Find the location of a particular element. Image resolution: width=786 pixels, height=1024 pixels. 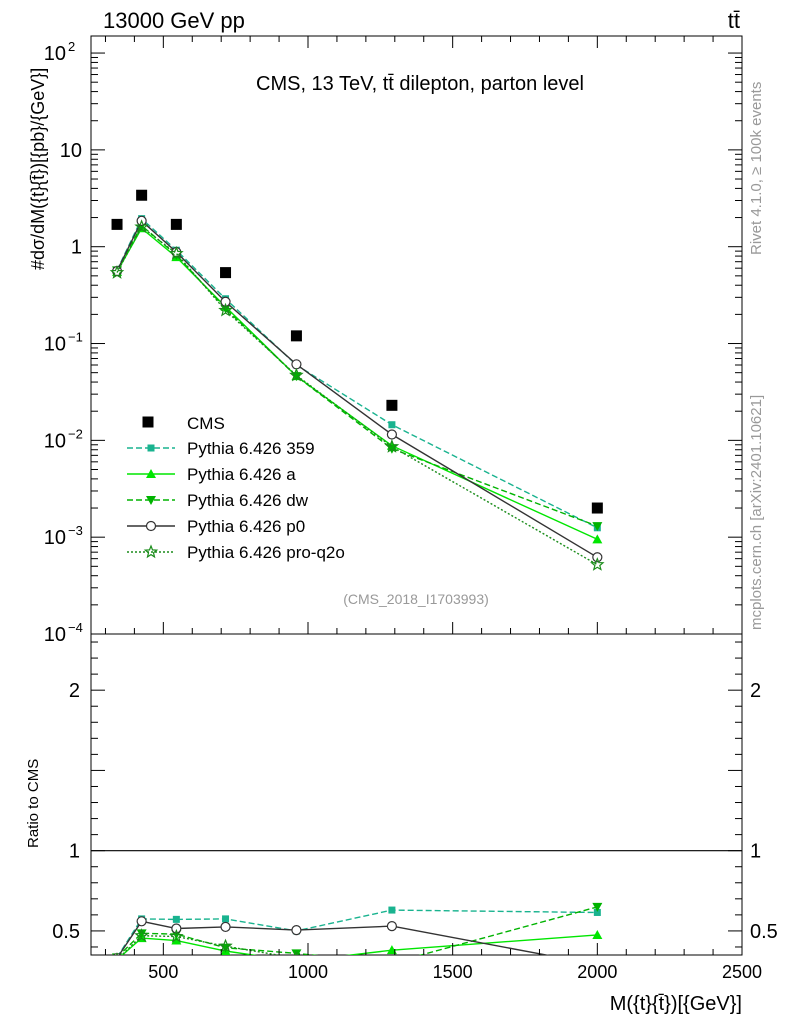

analysis-label: (CMS_2018_I1703993) is located at coordinates (416, 599).